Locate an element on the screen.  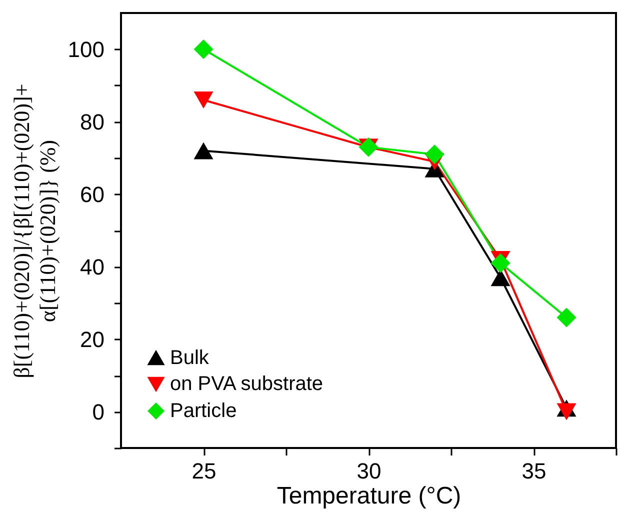
legend-label: Bulk is located at coordinates (190, 358).